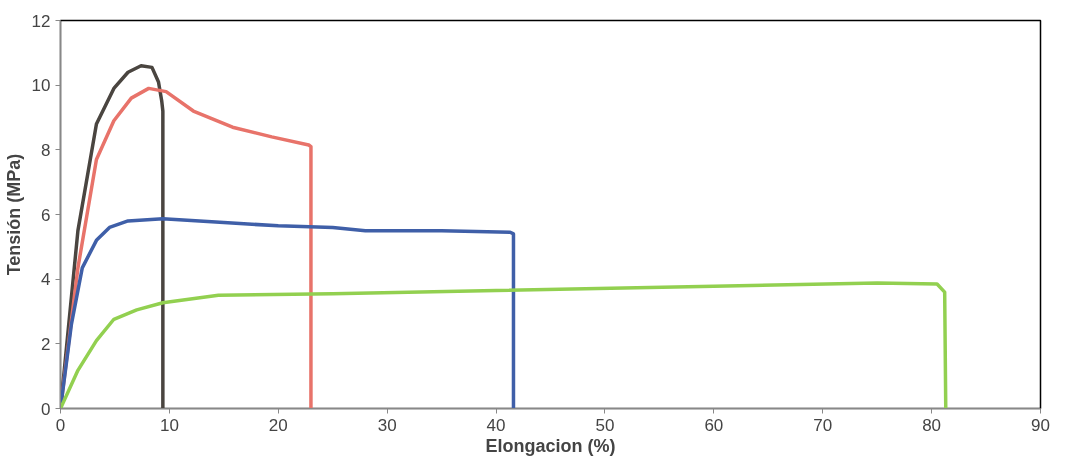  Describe the element at coordinates (823, 425) in the screenshot. I see `x-tick-label: 70` at that location.